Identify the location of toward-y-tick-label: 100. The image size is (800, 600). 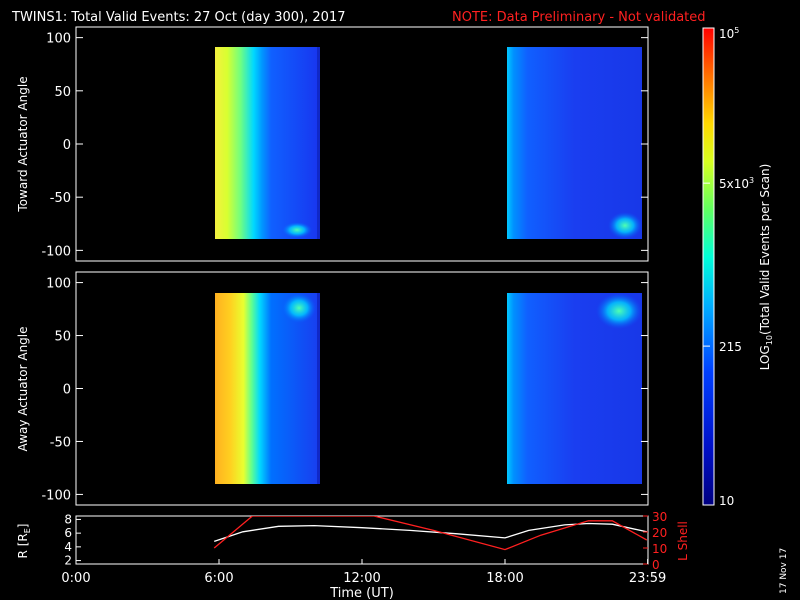
(58, 39).